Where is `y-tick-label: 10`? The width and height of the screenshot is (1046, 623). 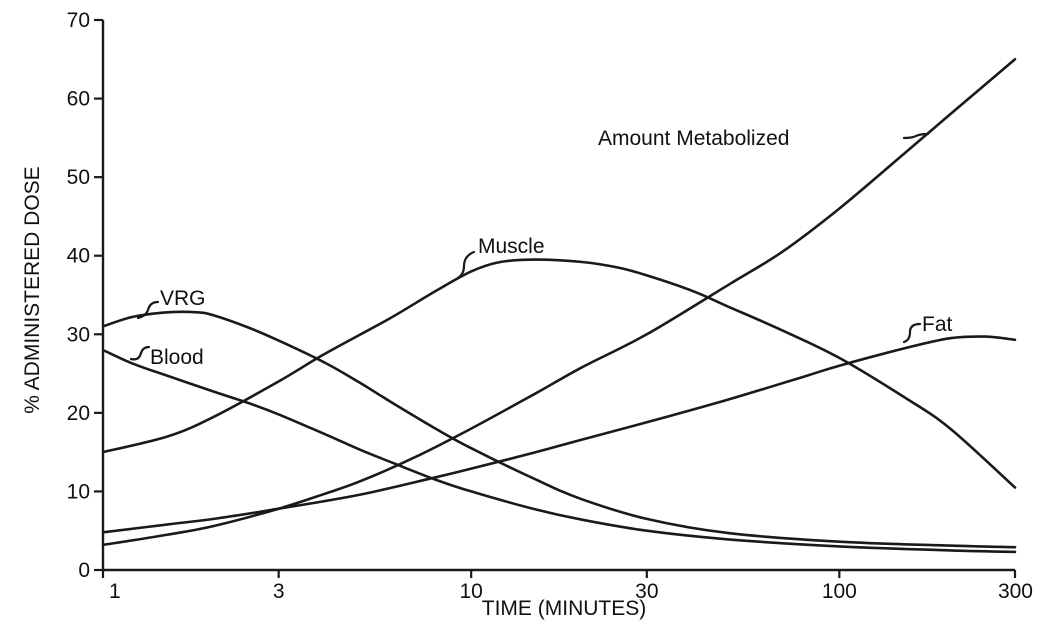 y-tick-label: 10 is located at coordinates (78, 491).